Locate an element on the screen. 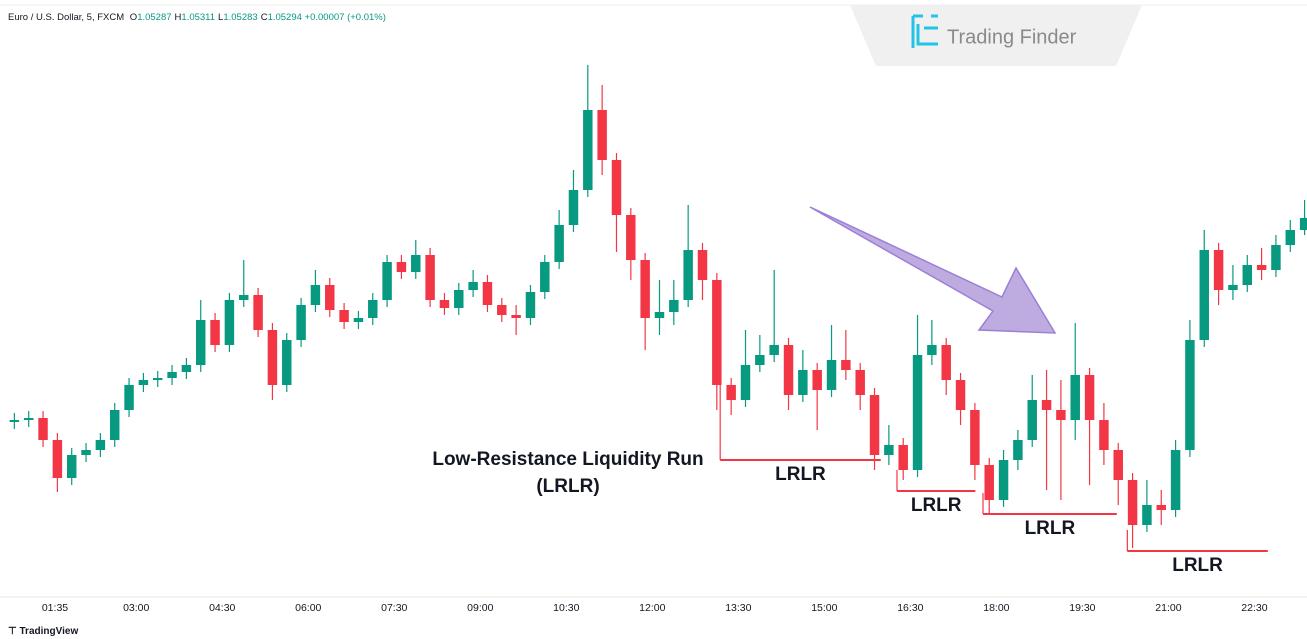  brand-box: Trading Finder is located at coordinates (996, 35).